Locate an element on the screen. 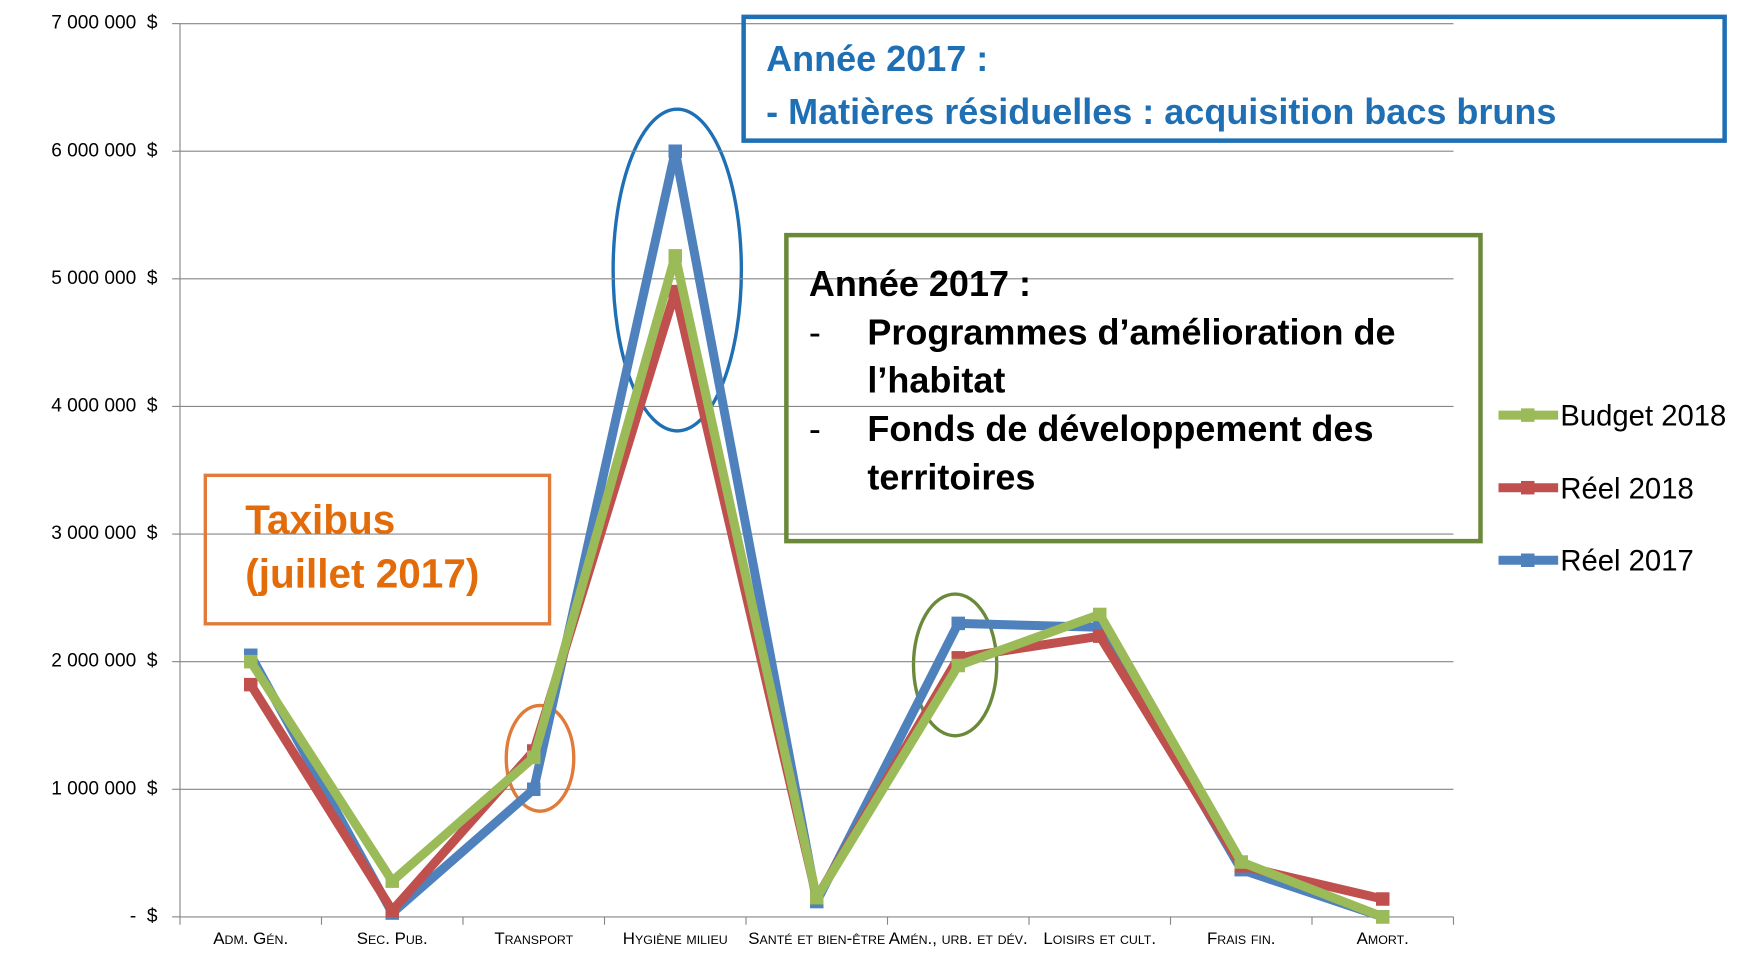  x-tick-label: Hygiène milieu is located at coordinates (675, 939).